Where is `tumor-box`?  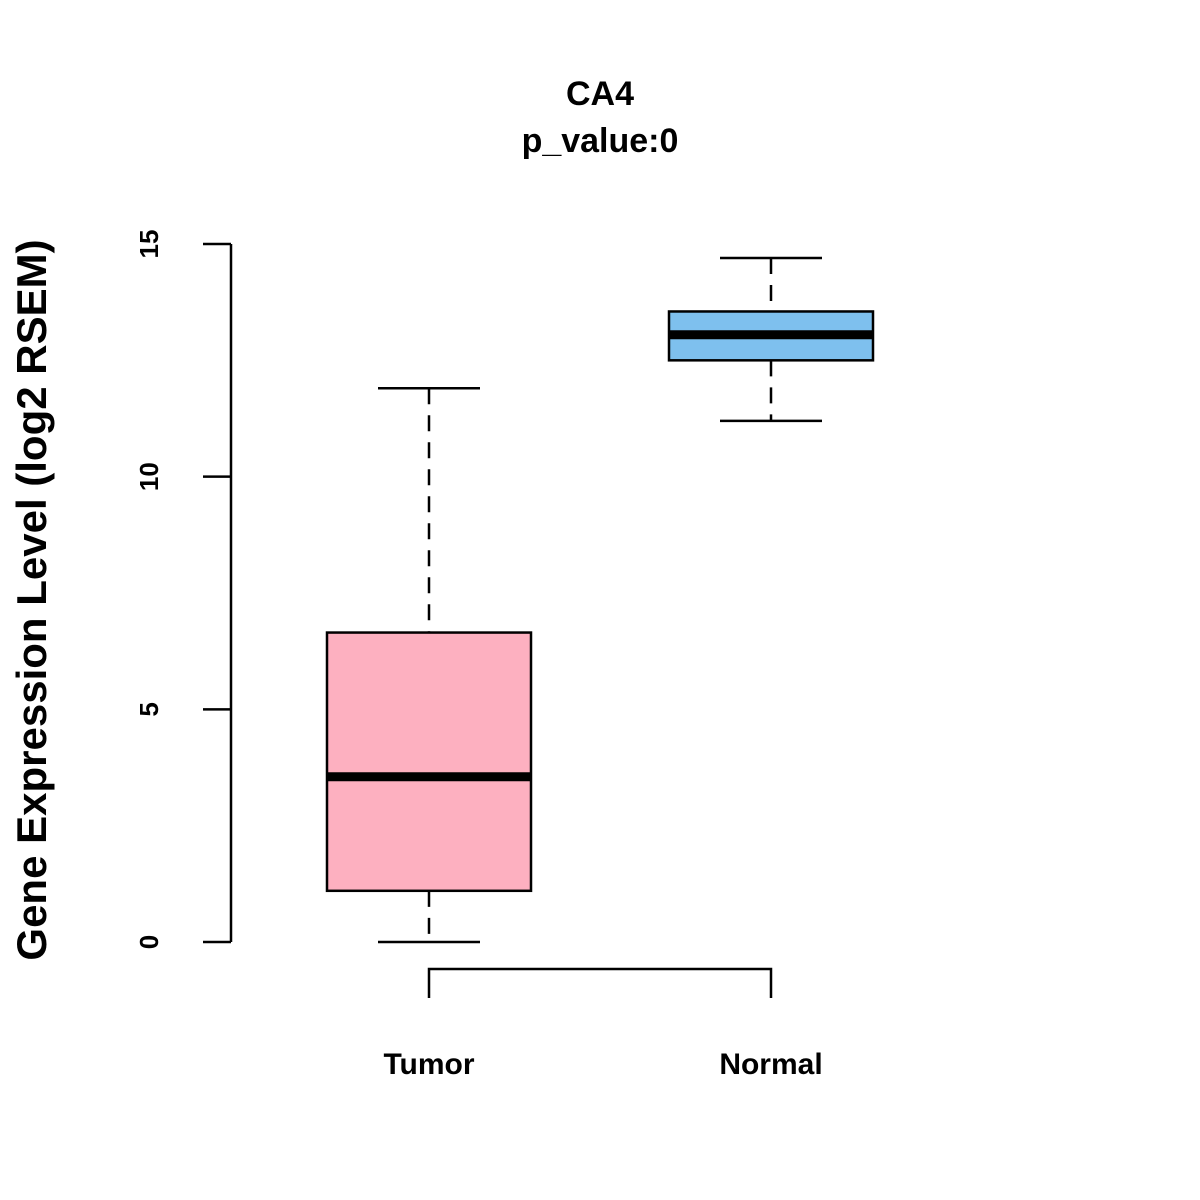 tumor-box is located at coordinates (429, 762).